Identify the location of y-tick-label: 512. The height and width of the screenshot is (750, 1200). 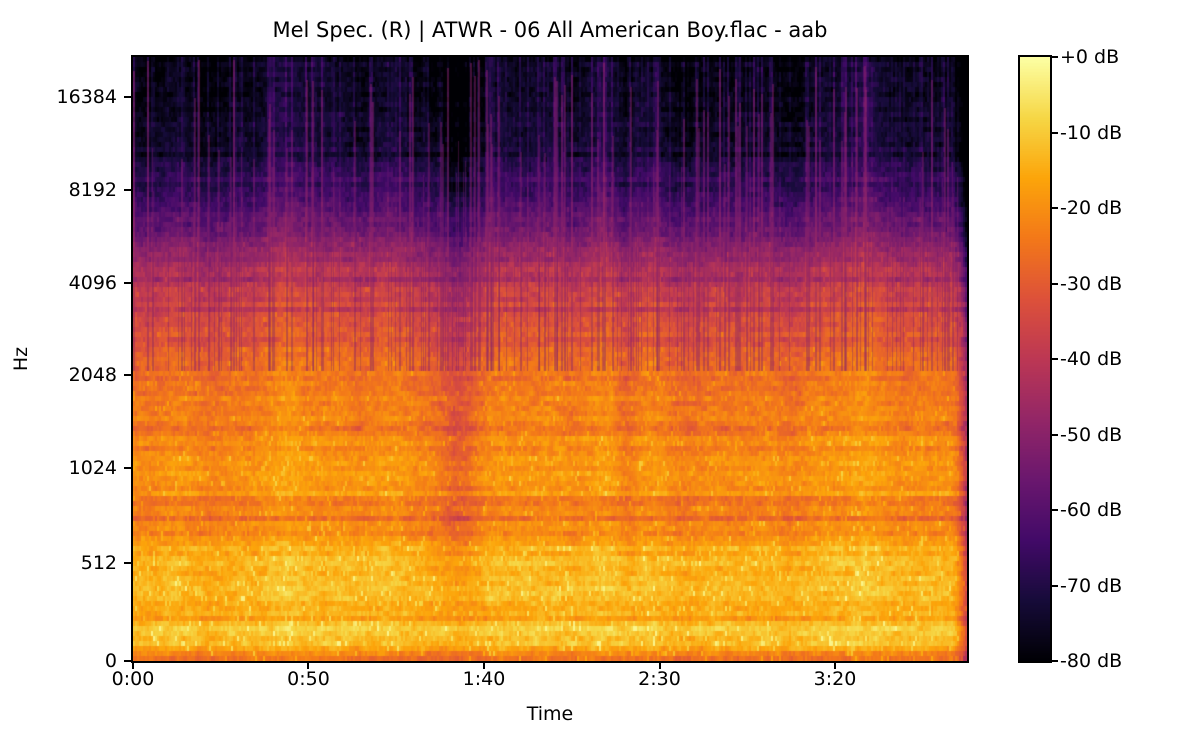
(98, 562).